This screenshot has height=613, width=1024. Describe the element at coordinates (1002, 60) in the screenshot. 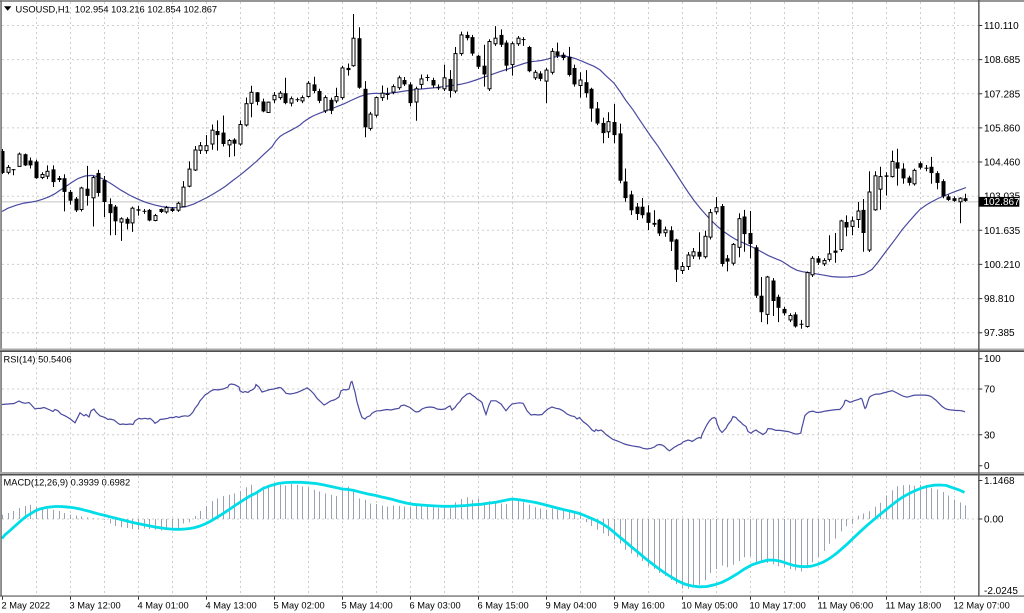

I see `svg-text: 108.685` at that location.